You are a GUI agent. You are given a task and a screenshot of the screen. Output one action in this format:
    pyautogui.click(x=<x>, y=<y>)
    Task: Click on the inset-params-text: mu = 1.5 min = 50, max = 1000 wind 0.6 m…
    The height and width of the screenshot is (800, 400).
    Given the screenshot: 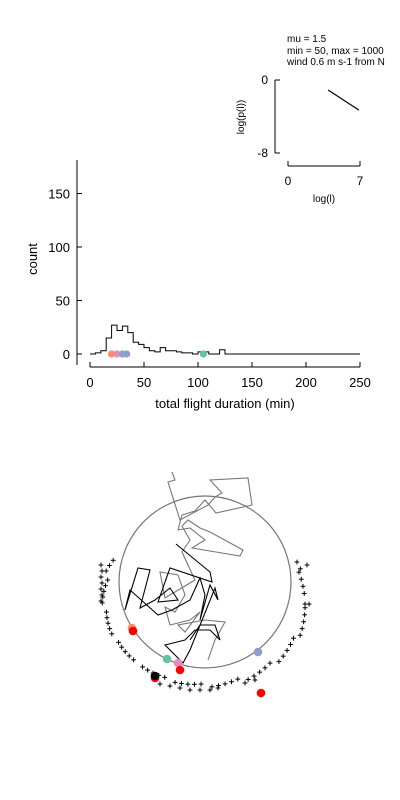 What is the action you would take?
    pyautogui.click(x=336, y=51)
    